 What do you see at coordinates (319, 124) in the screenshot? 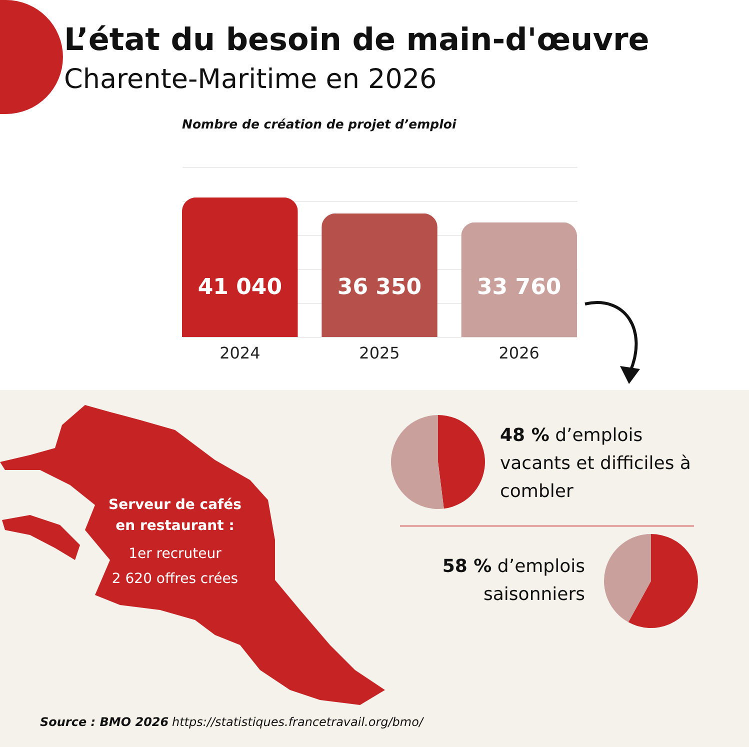
I see `chart-title: Nombre de création de projet d’emploi` at bounding box center [319, 124].